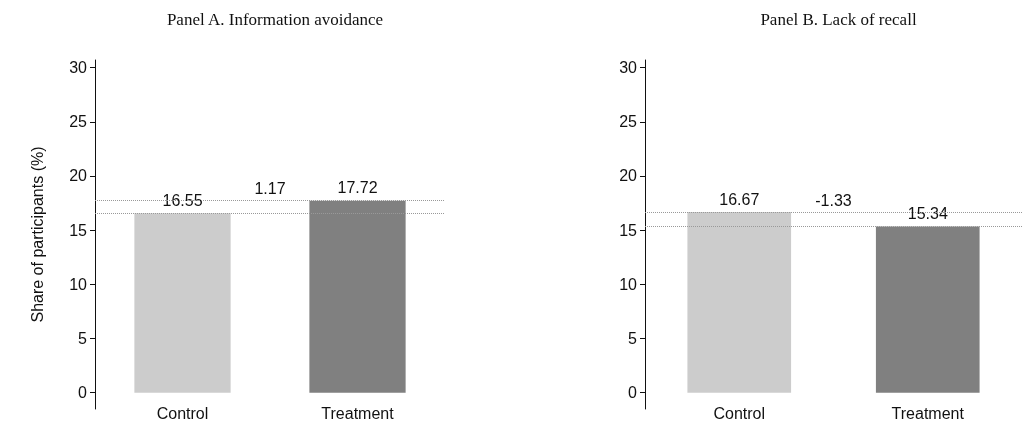 The width and height of the screenshot is (1027, 421). I want to click on y-axis-title: Share of participants (%), so click(37, 234).